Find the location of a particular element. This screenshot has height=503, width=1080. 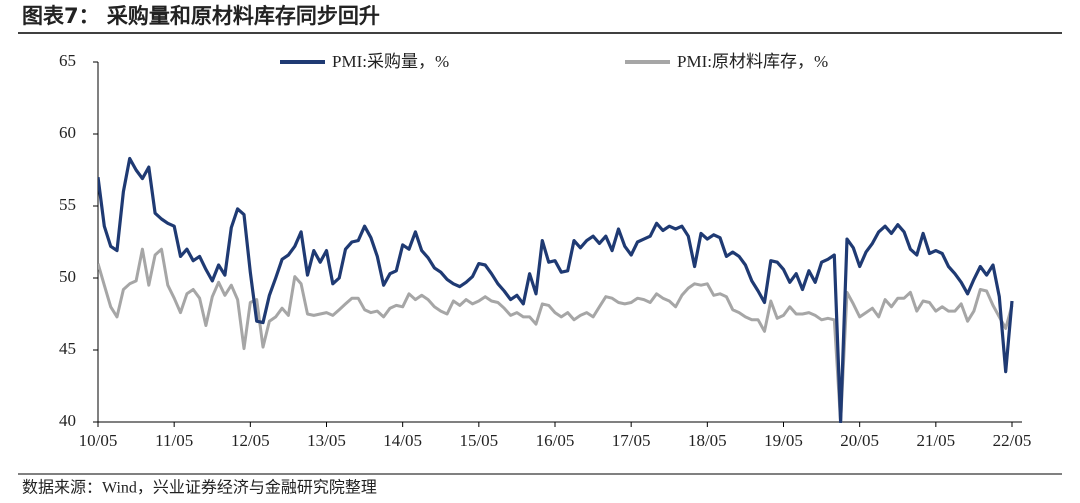

y-tick-label: 55 is located at coordinates (67, 204).